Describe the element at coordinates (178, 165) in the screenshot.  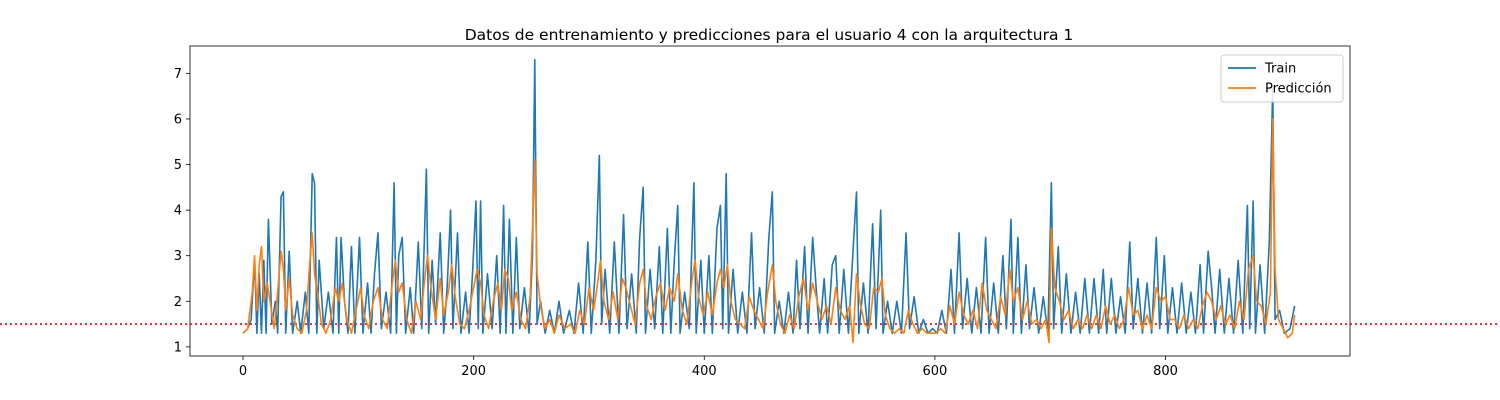
I see `y-tick-label: 5` at that location.